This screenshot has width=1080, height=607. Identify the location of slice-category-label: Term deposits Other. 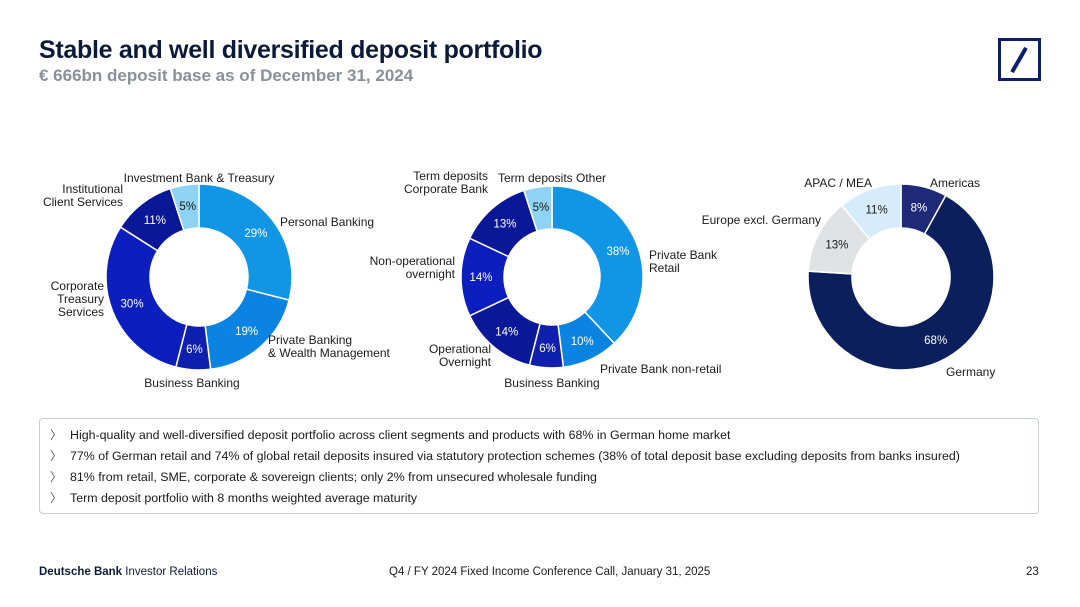
(552, 178).